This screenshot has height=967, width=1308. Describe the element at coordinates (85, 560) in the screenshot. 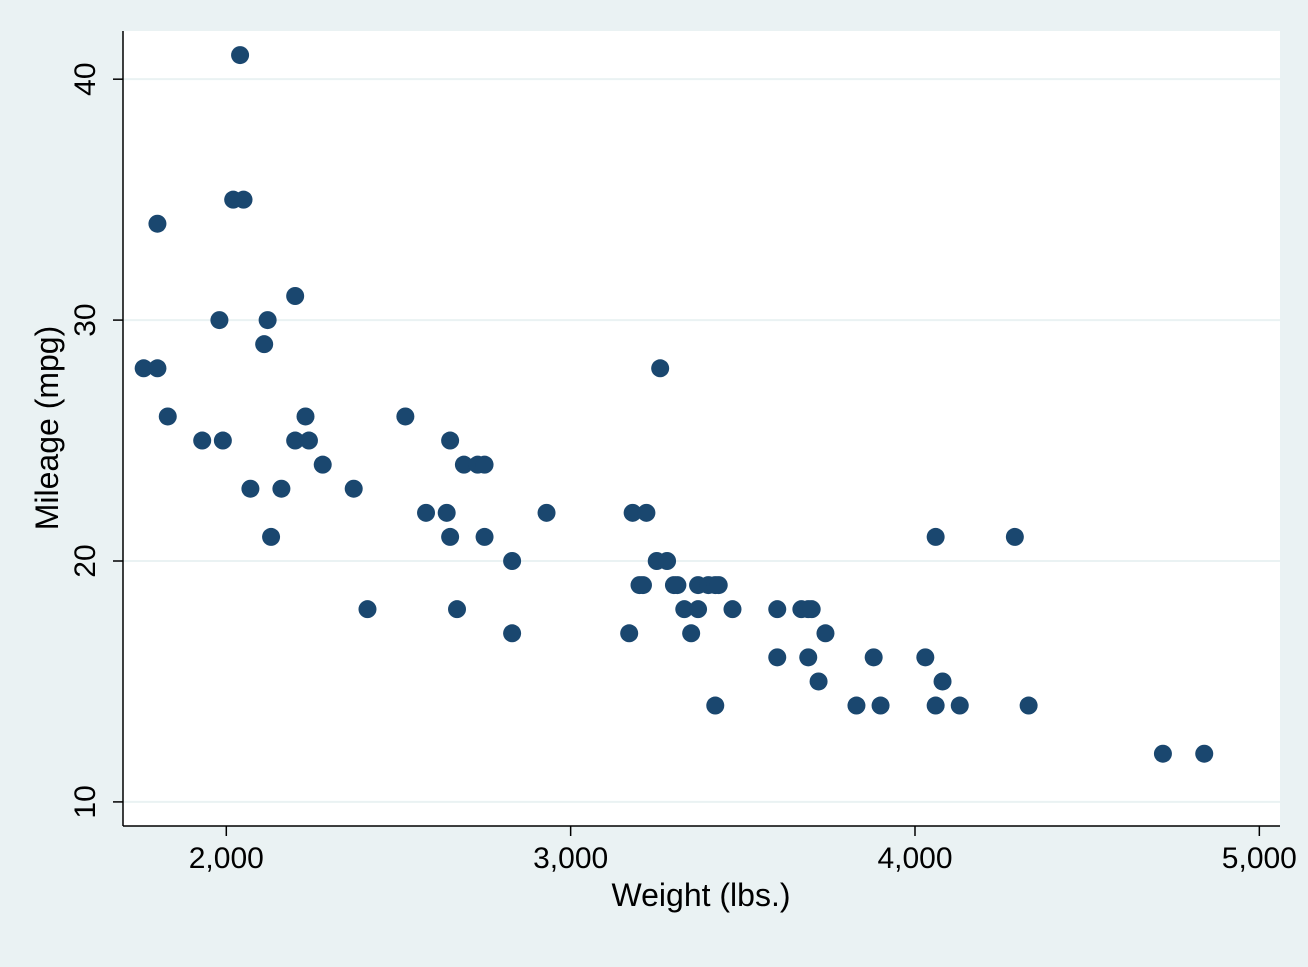

I see `y-tick-label: 20` at that location.